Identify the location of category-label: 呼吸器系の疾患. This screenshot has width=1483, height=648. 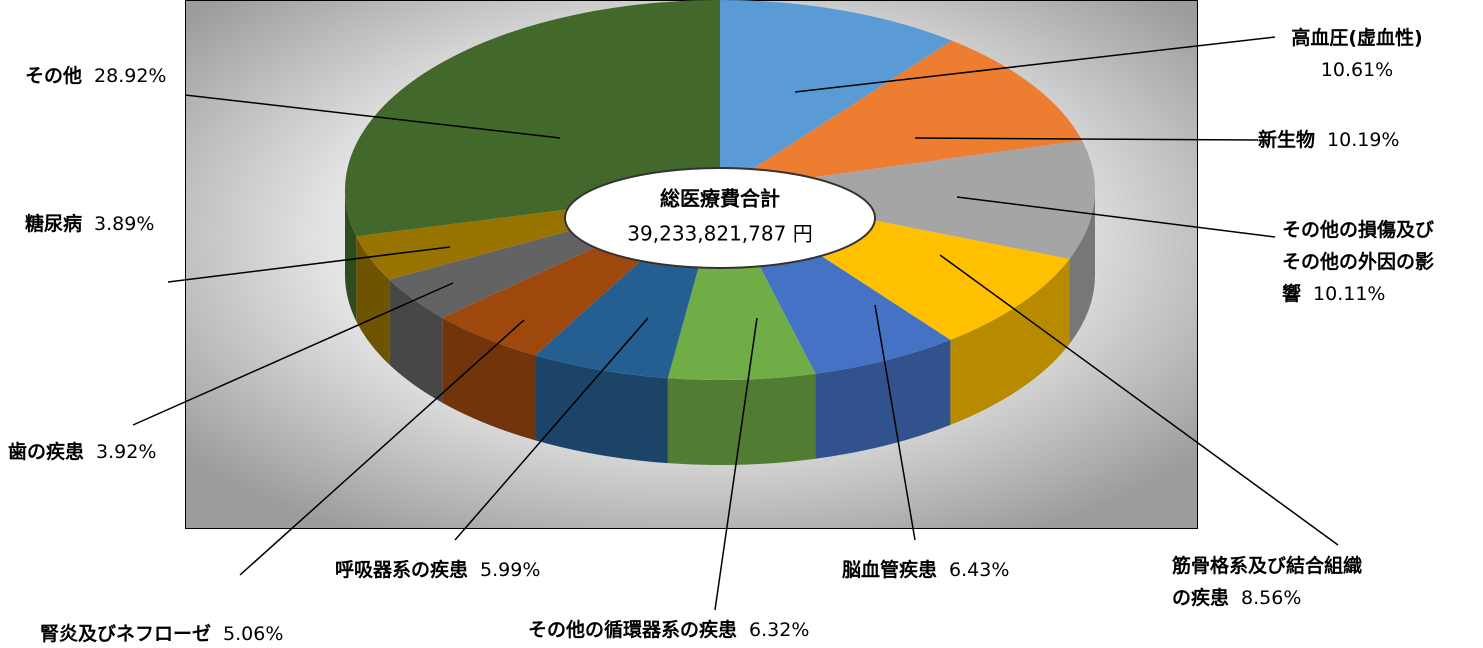
(402, 570).